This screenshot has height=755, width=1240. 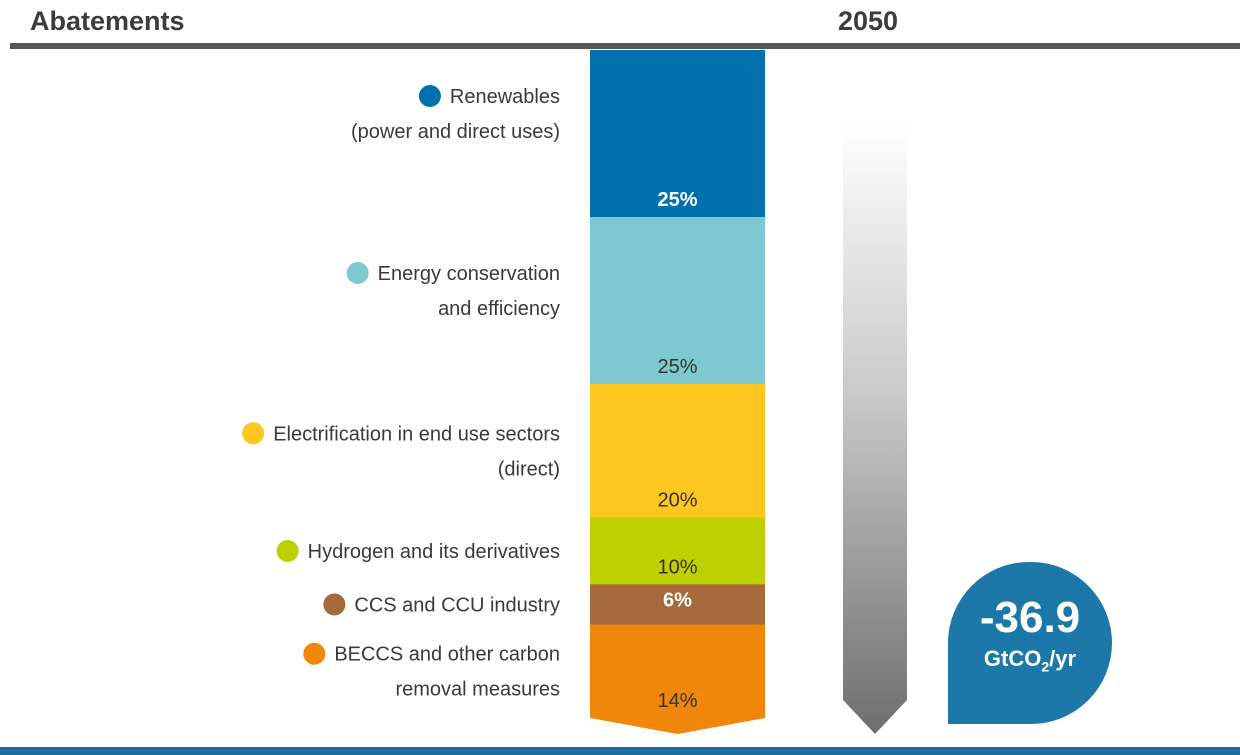 What do you see at coordinates (457, 605) in the screenshot?
I see `legend-label-5-line-1: CCS and CCU industry` at bounding box center [457, 605].